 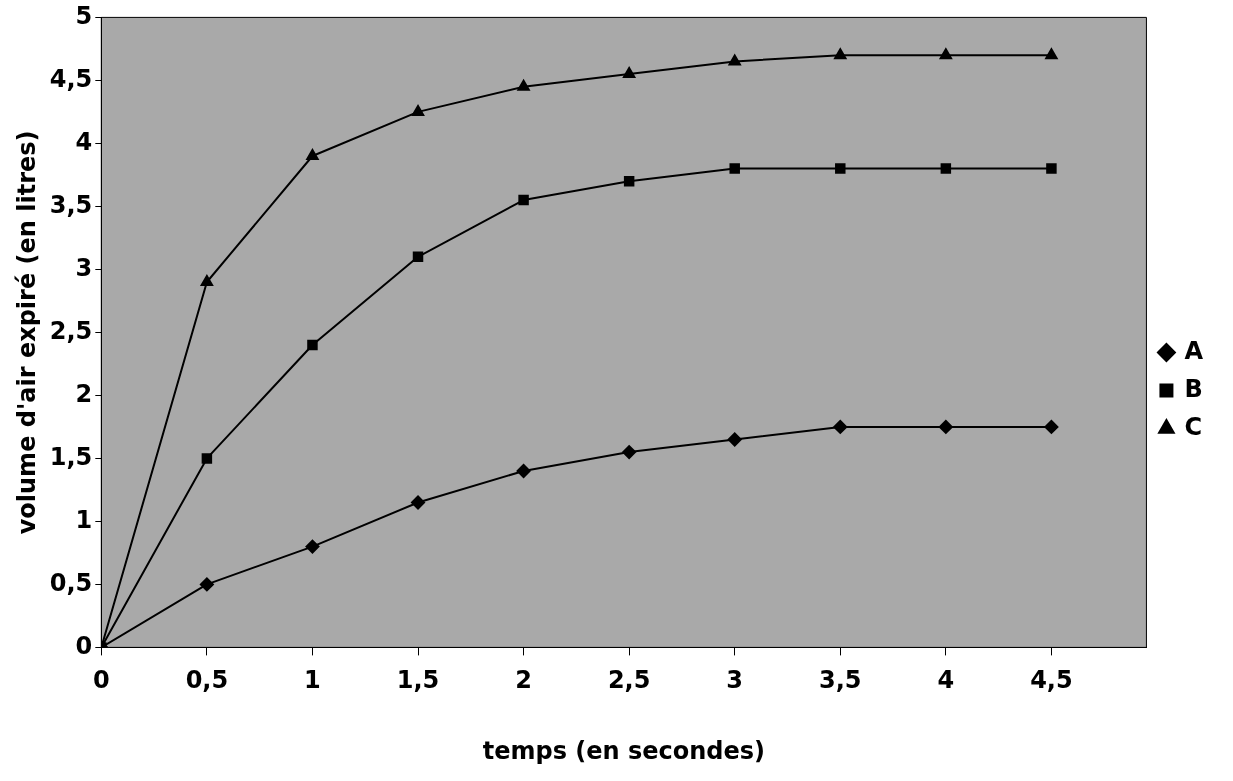 What do you see at coordinates (26, 332) in the screenshot?
I see `y-axis-title: volume d'air expiré (en litres)` at bounding box center [26, 332].